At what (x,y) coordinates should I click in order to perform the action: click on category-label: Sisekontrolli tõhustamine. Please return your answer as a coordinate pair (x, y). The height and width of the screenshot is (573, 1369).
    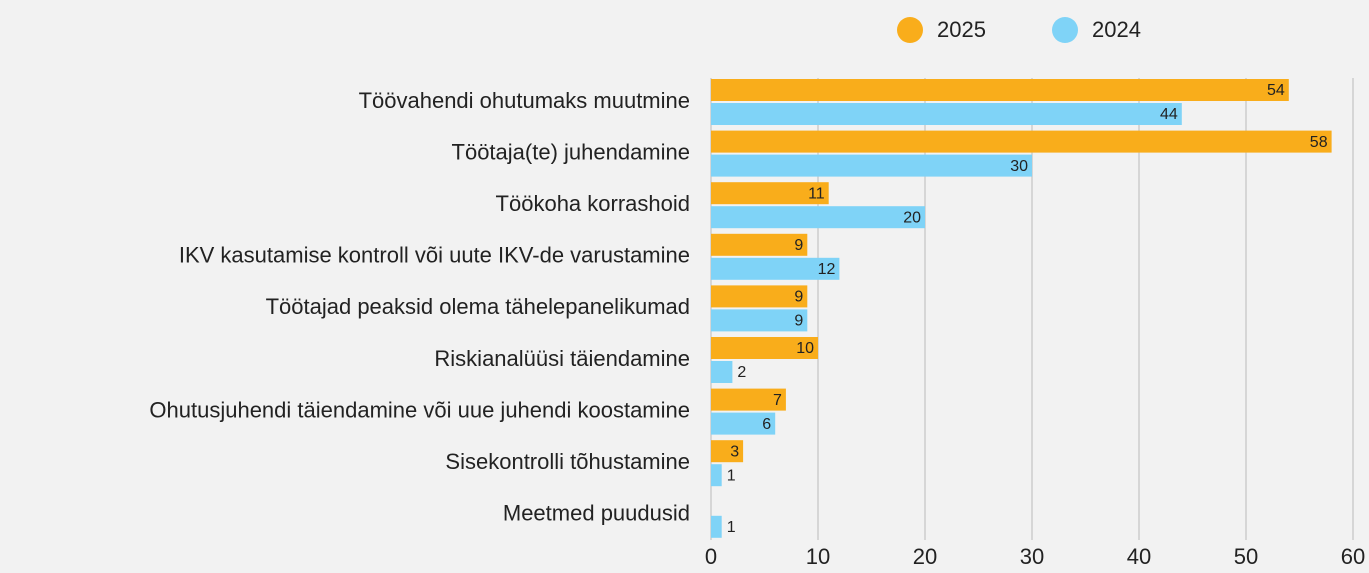
    Looking at the image, I should click on (567, 461).